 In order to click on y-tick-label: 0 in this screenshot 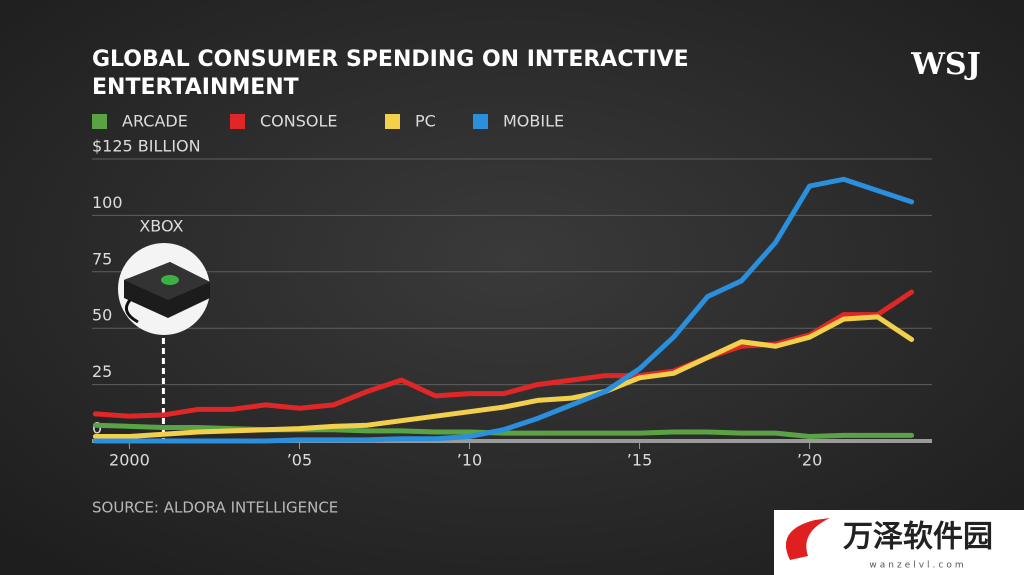, I will do `click(97, 428)`.